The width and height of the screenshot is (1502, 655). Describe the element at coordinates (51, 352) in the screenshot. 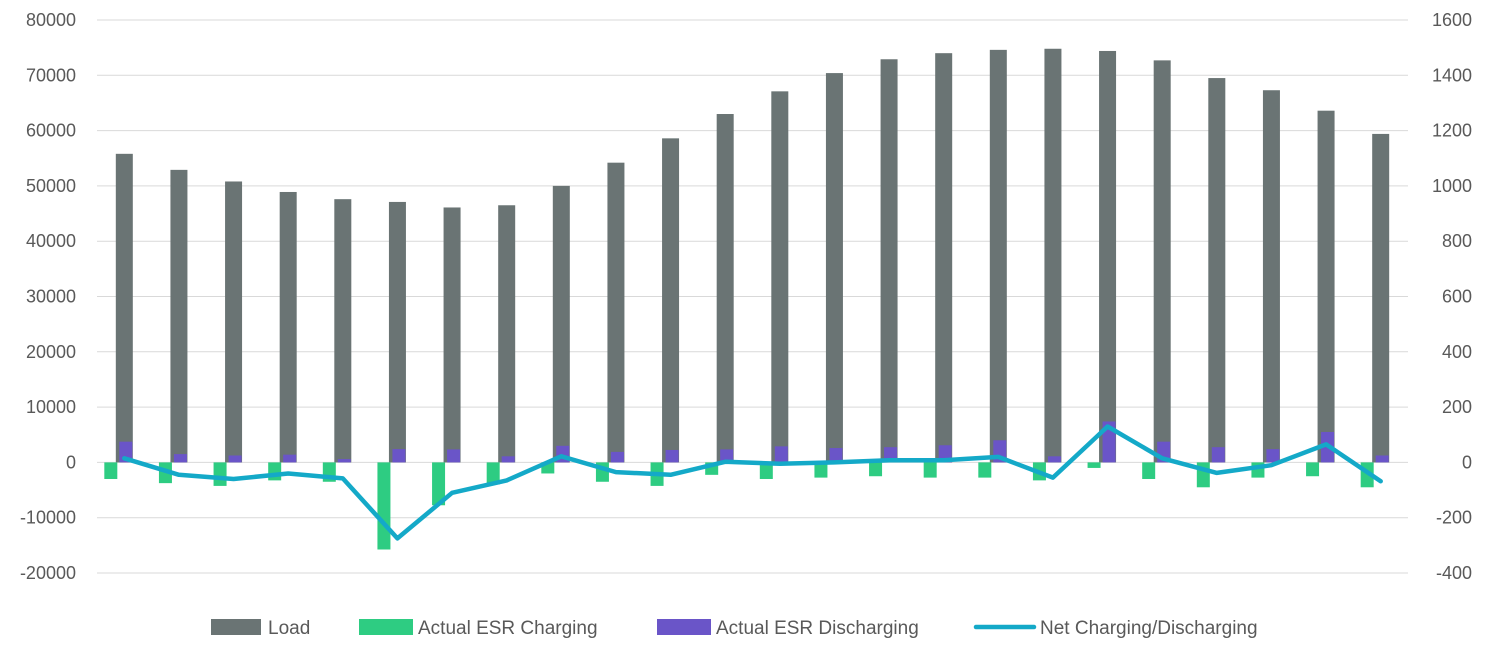

I see `left-tick-label: 20000` at that location.